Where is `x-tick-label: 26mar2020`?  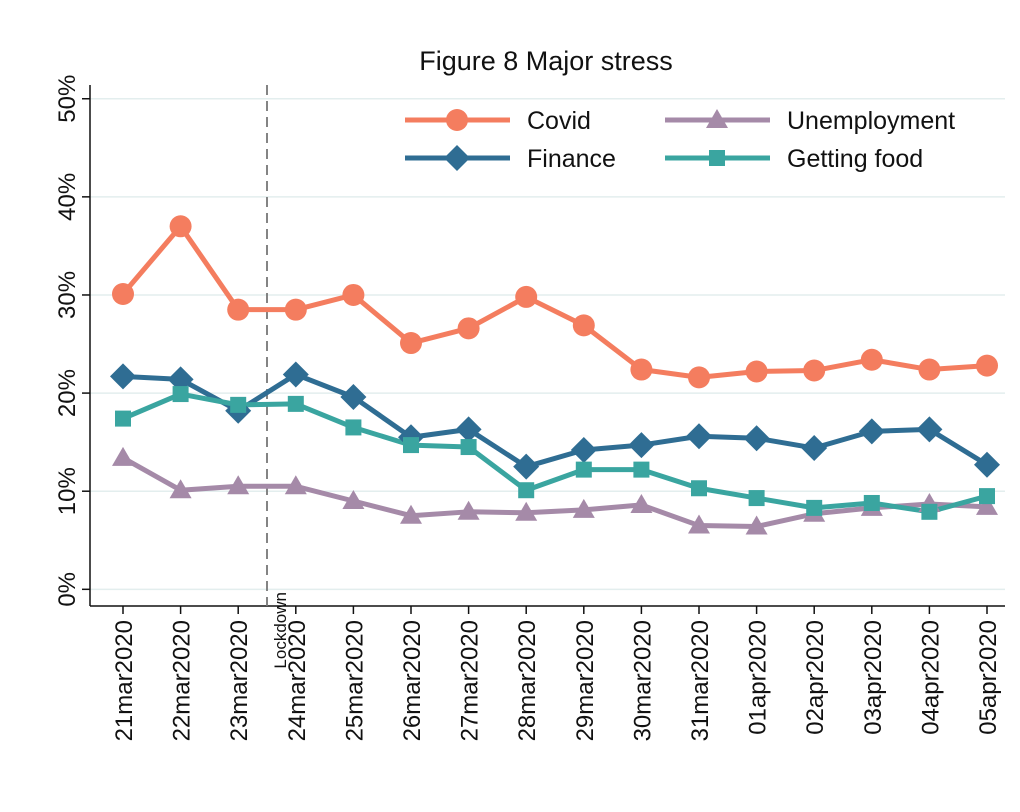 x-tick-label: 26mar2020 is located at coordinates (412, 680).